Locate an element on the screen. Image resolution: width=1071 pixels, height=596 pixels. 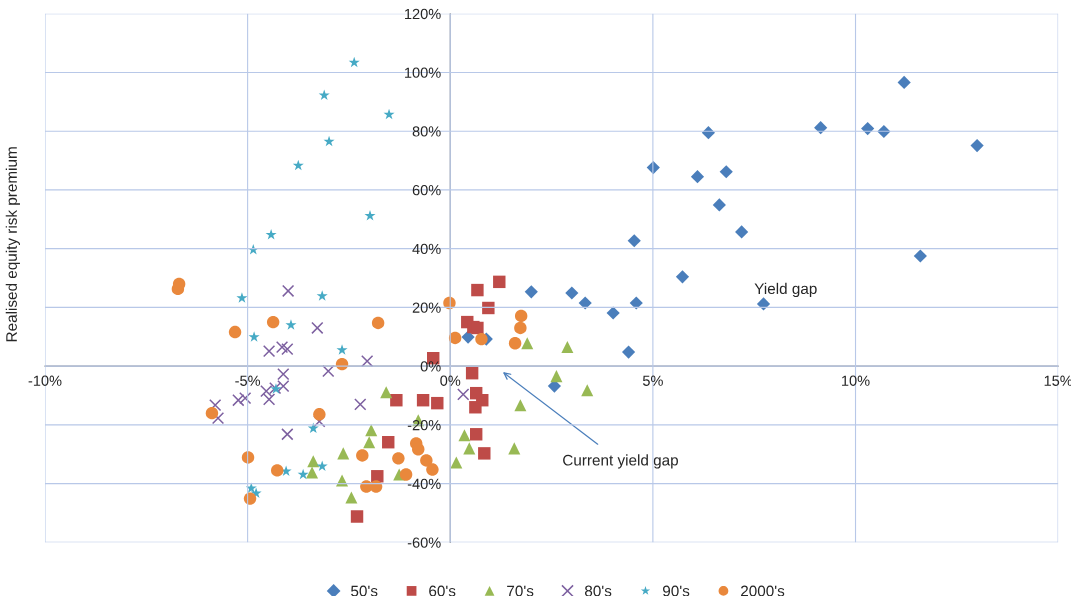
y-tick-label: 40% is located at coordinates (426, 249).